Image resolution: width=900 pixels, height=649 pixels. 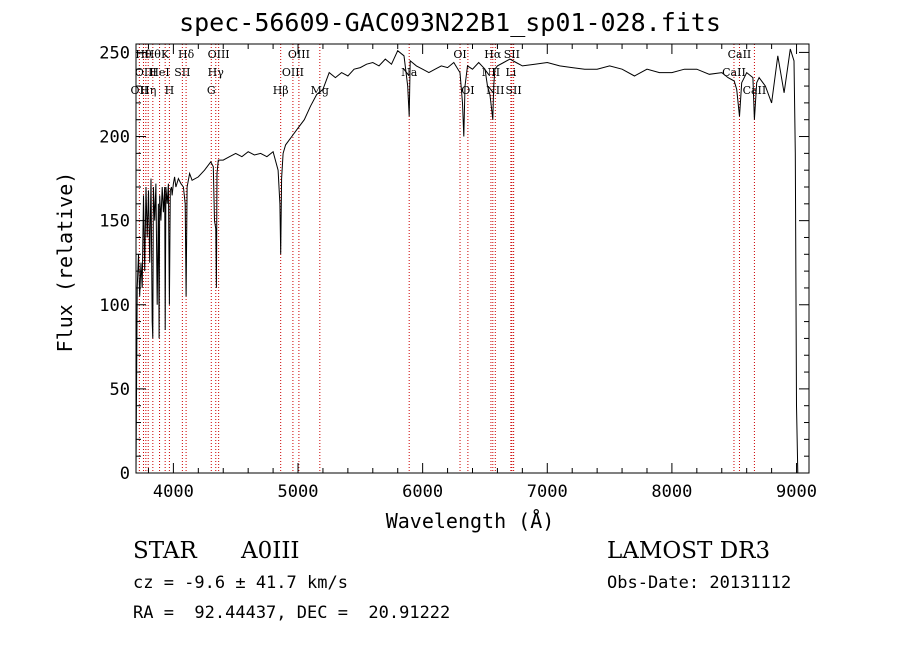 What do you see at coordinates (734, 72) in the screenshot?
I see `line-marker-label-26: CaII` at bounding box center [734, 72].